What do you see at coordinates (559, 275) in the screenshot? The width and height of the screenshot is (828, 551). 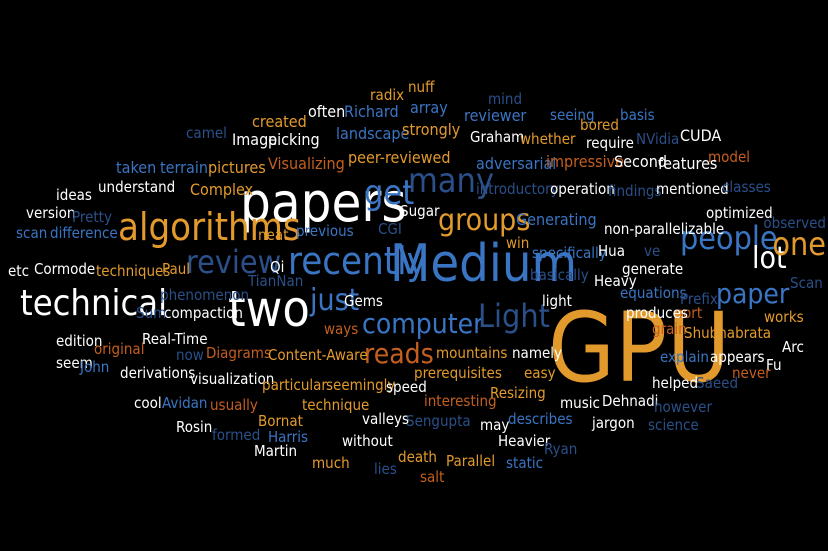 I see `word-basically: basically` at bounding box center [559, 275].